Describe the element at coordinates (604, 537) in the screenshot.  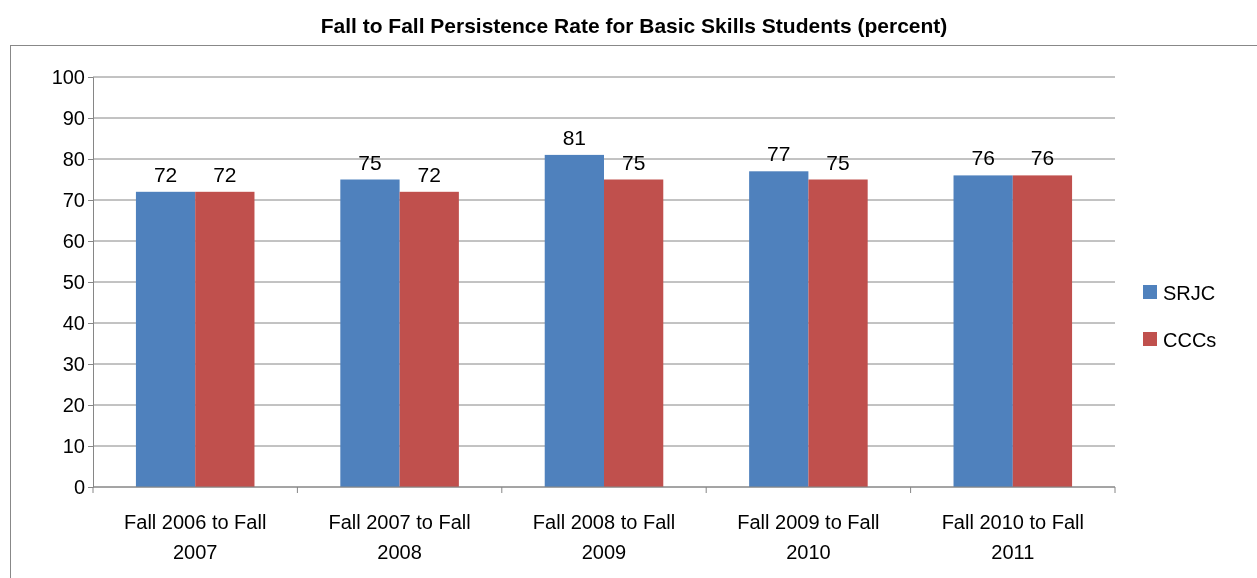
I see `x-tick-label: Fall 2008 to Fall 2009` at that location.